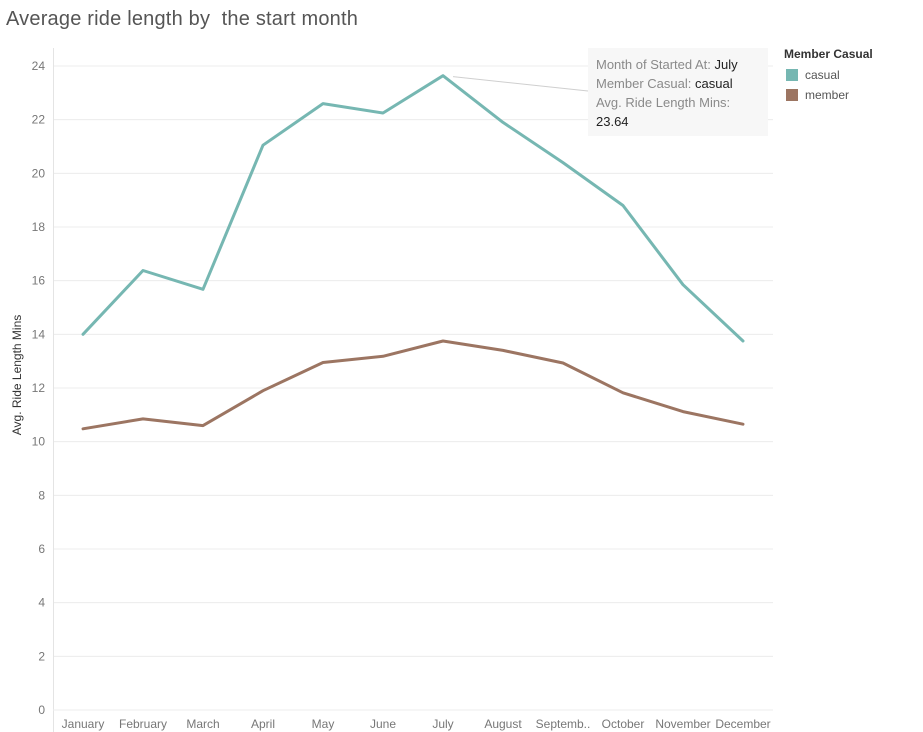 The image size is (923, 732). Describe the element at coordinates (17, 375) in the screenshot. I see `y-axis-label: Avg. Ride Length Mins` at that location.